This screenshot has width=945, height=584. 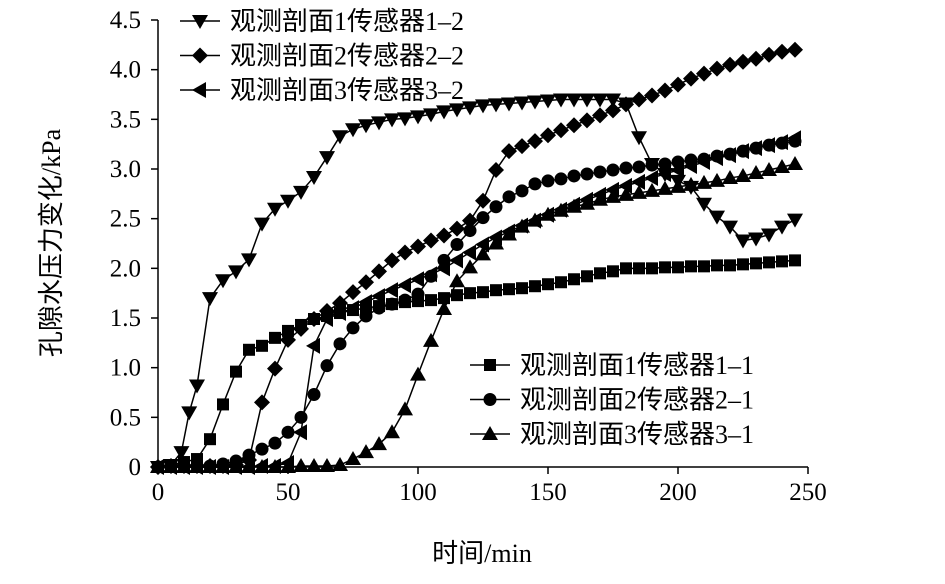 I want to click on legend-item: 观测剖面1传感器1–2, so click(x=322, y=21).